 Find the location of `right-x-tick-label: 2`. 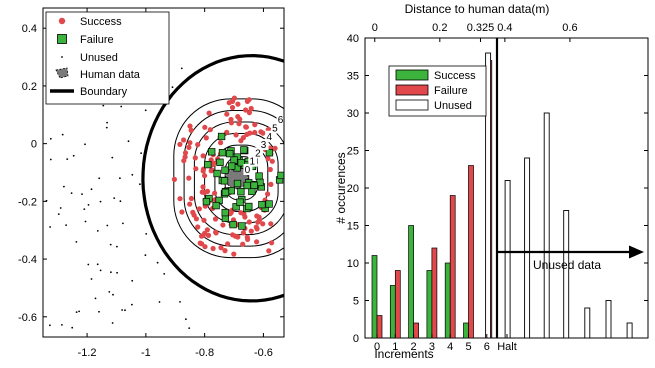

right-x-tick-label: 2 is located at coordinates (414, 347).